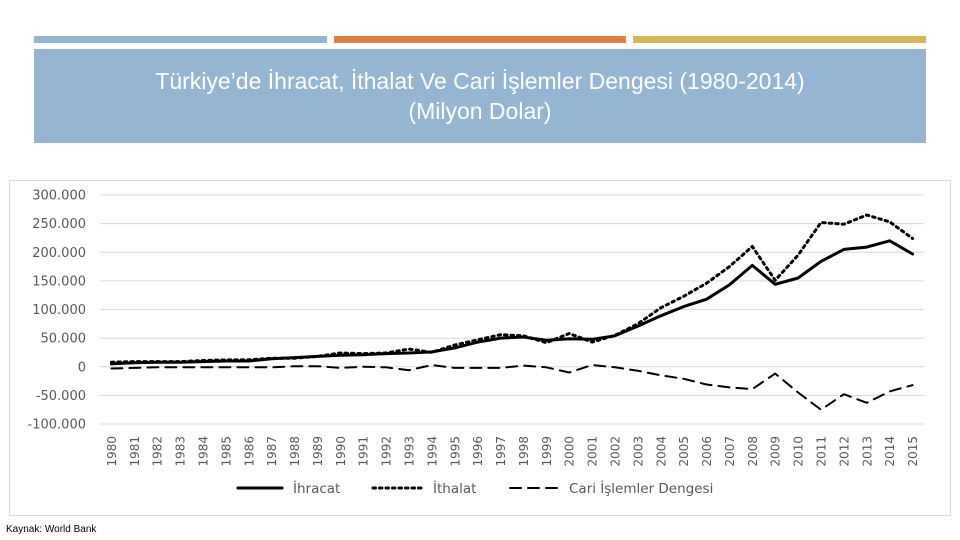 This screenshot has height=540, width=960. What do you see at coordinates (661, 451) in the screenshot?
I see `x-tick-label: 2004` at bounding box center [661, 451].